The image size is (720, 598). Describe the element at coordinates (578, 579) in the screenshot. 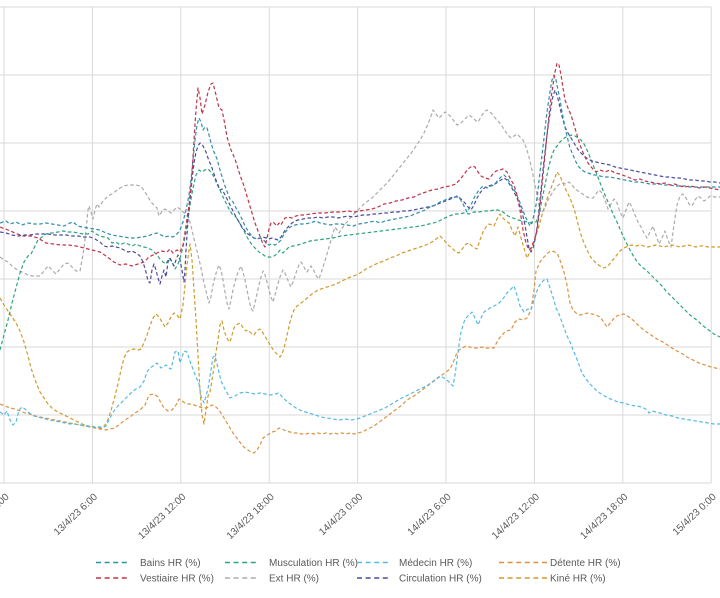

I see `svg-text: Kiné HR (%)` at that location.